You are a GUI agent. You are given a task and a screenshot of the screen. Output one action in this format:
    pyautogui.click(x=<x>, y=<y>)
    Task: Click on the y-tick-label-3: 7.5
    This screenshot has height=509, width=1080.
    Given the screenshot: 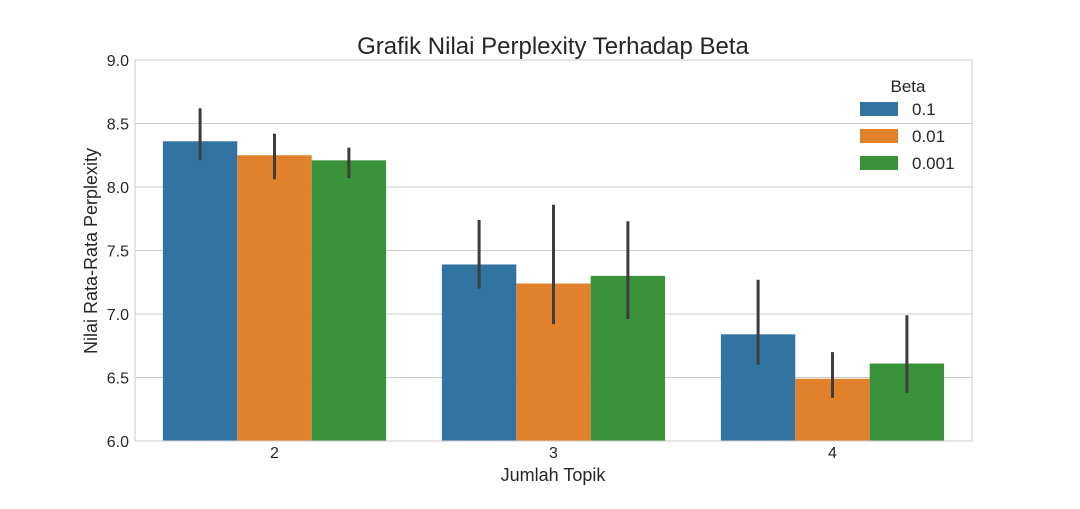 What is the action you would take?
    pyautogui.click(x=118, y=252)
    